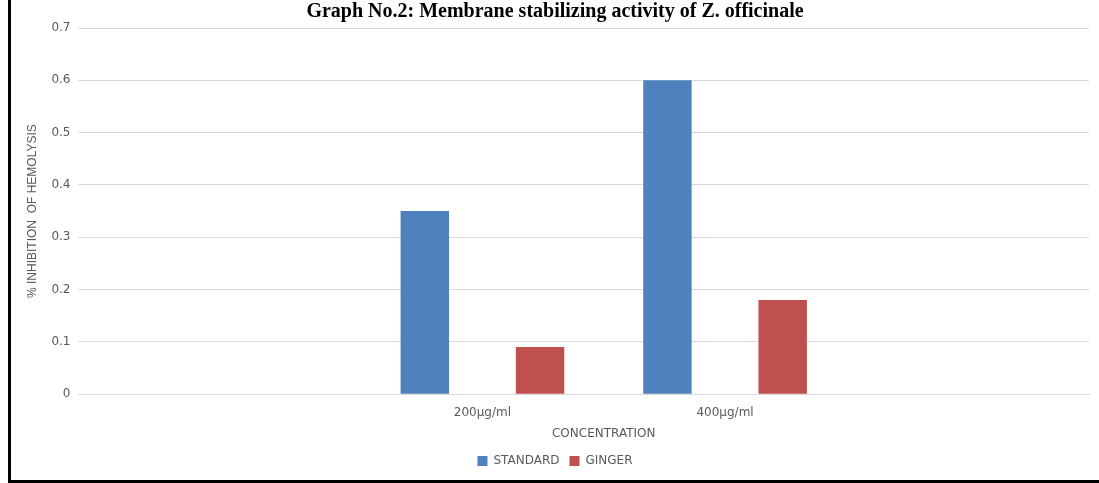  What do you see at coordinates (61, 184) in the screenshot?
I see `y-tick-label: 0.4` at bounding box center [61, 184].